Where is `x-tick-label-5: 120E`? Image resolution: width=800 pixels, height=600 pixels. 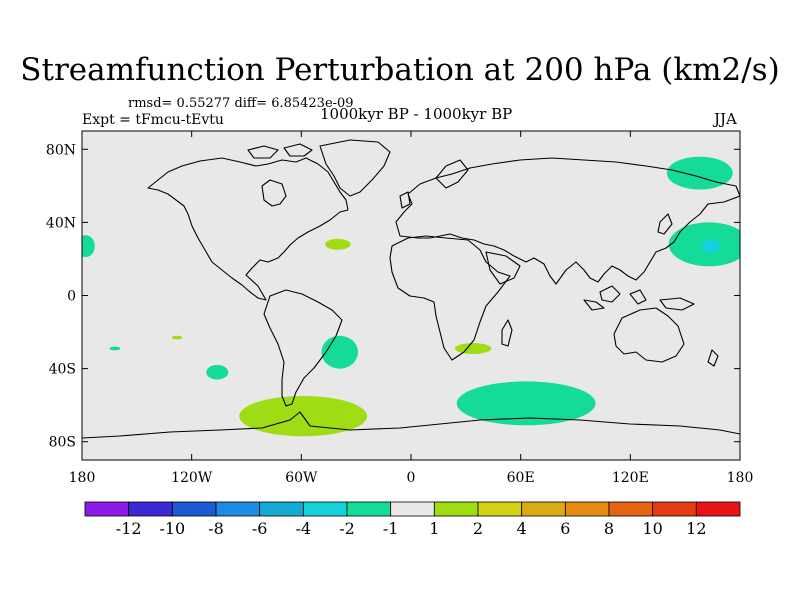
x-tick-label-5: 120E is located at coordinates (630, 478).